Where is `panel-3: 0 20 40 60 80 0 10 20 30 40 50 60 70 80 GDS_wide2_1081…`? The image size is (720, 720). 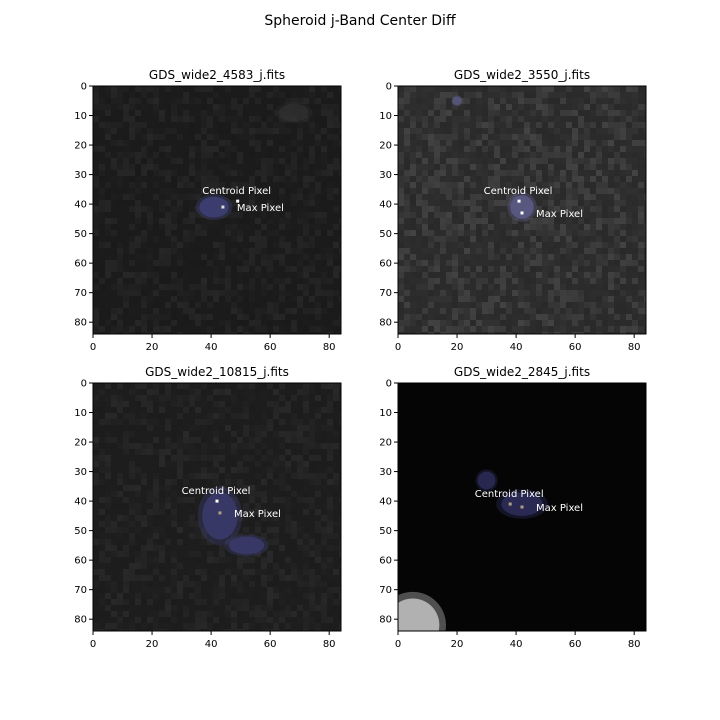 panel-3: 0 20 40 60 80 0 10 20 30 40 50 60 70 80 GDS_wide2_1081… is located at coordinates (208, 507).